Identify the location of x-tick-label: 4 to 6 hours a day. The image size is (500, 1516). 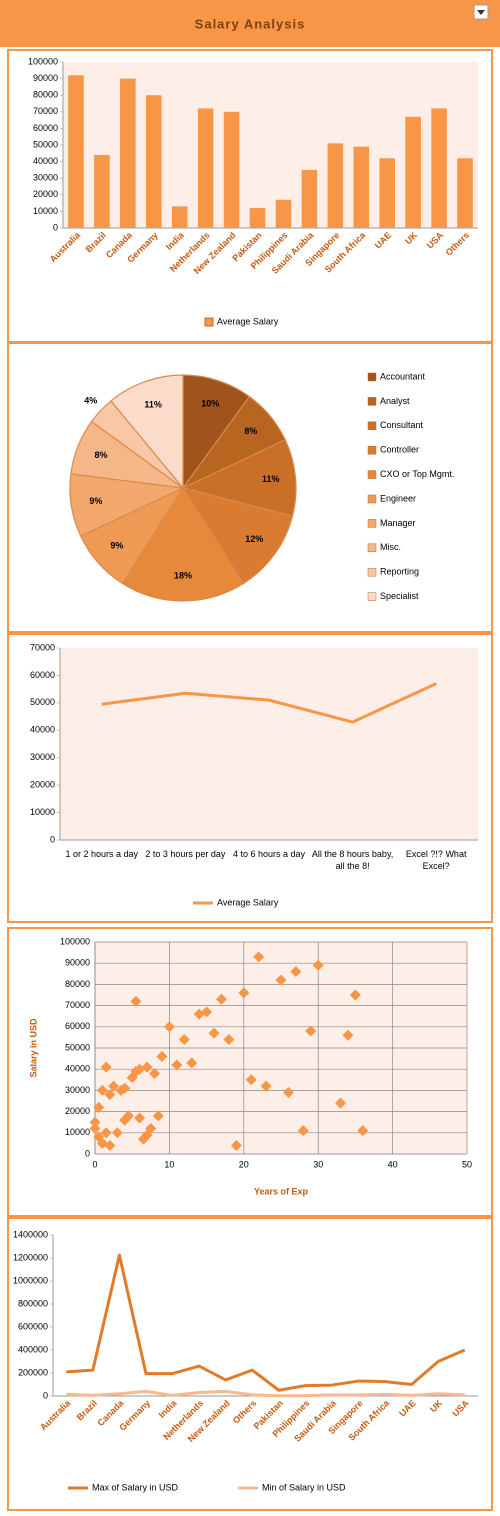
(269, 854).